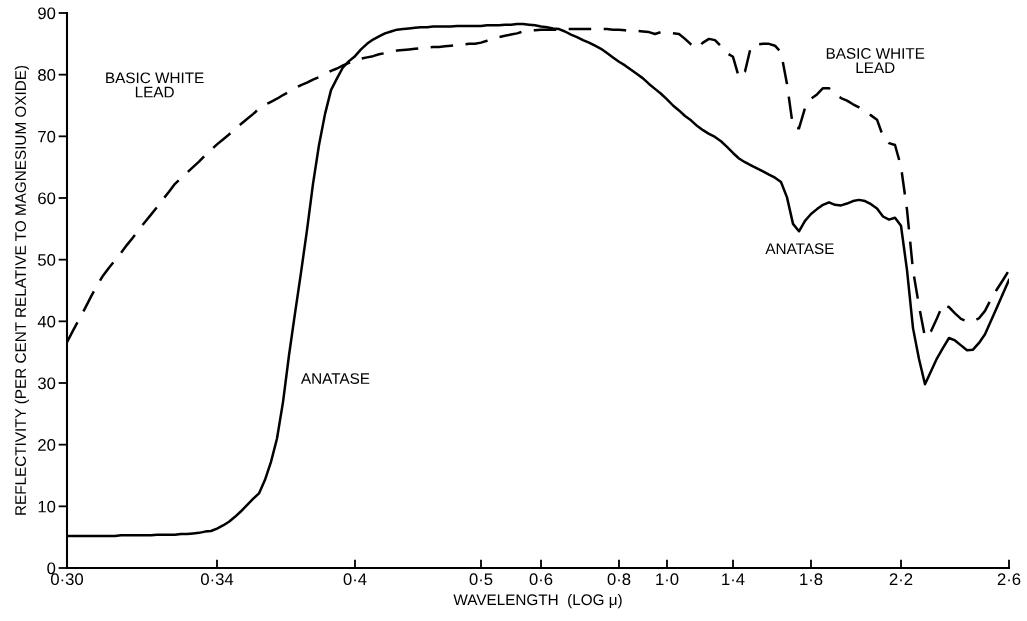 This screenshot has width=1027, height=621. I want to click on x-tick-label: 2·6, so click(1009, 579).